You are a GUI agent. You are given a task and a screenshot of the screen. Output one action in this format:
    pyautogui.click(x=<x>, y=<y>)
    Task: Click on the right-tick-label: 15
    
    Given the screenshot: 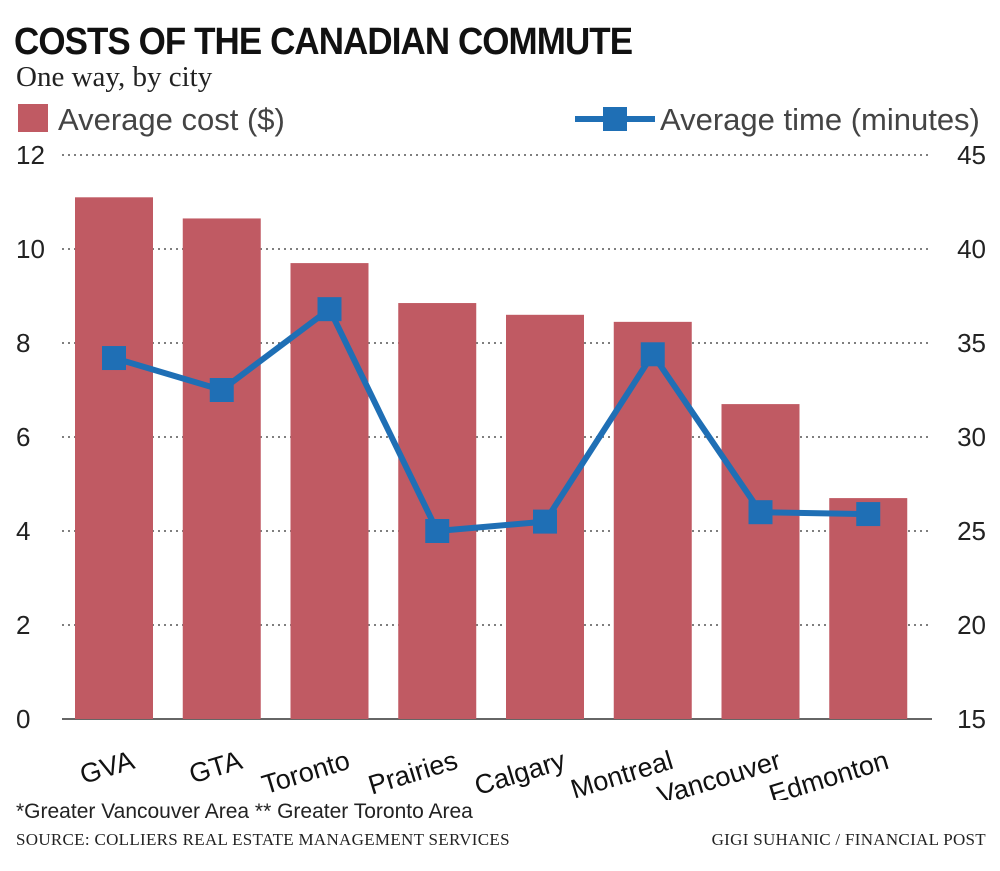 What is the action you would take?
    pyautogui.click(x=971, y=719)
    